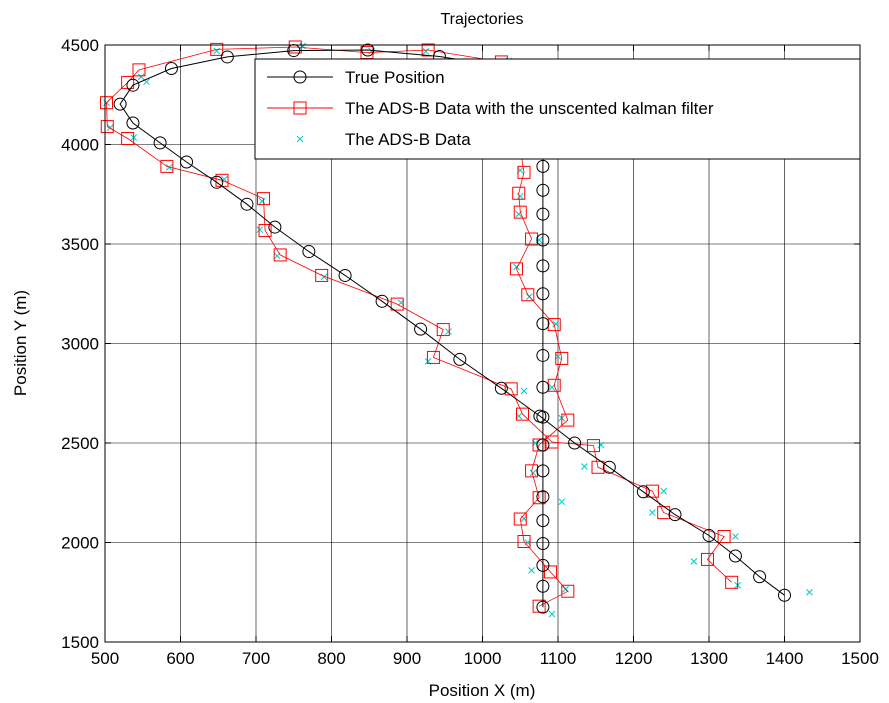  I want to click on y-tick-label: 4500, so click(80, 45).